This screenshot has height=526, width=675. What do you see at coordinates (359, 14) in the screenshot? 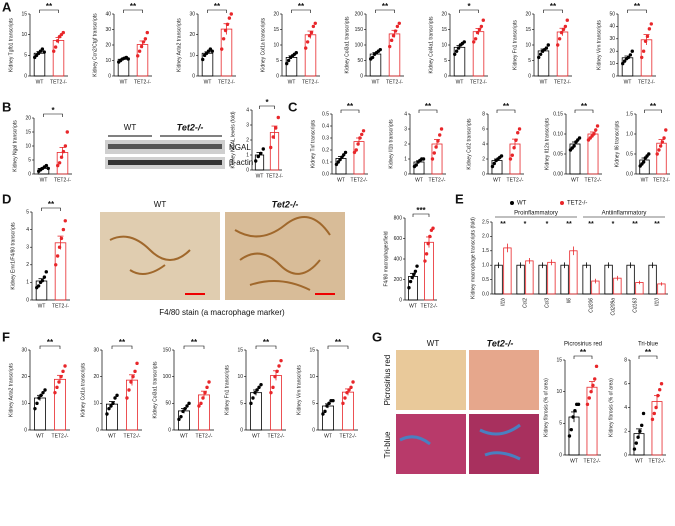
I see `y-tick-label: 200` at bounding box center [359, 14].